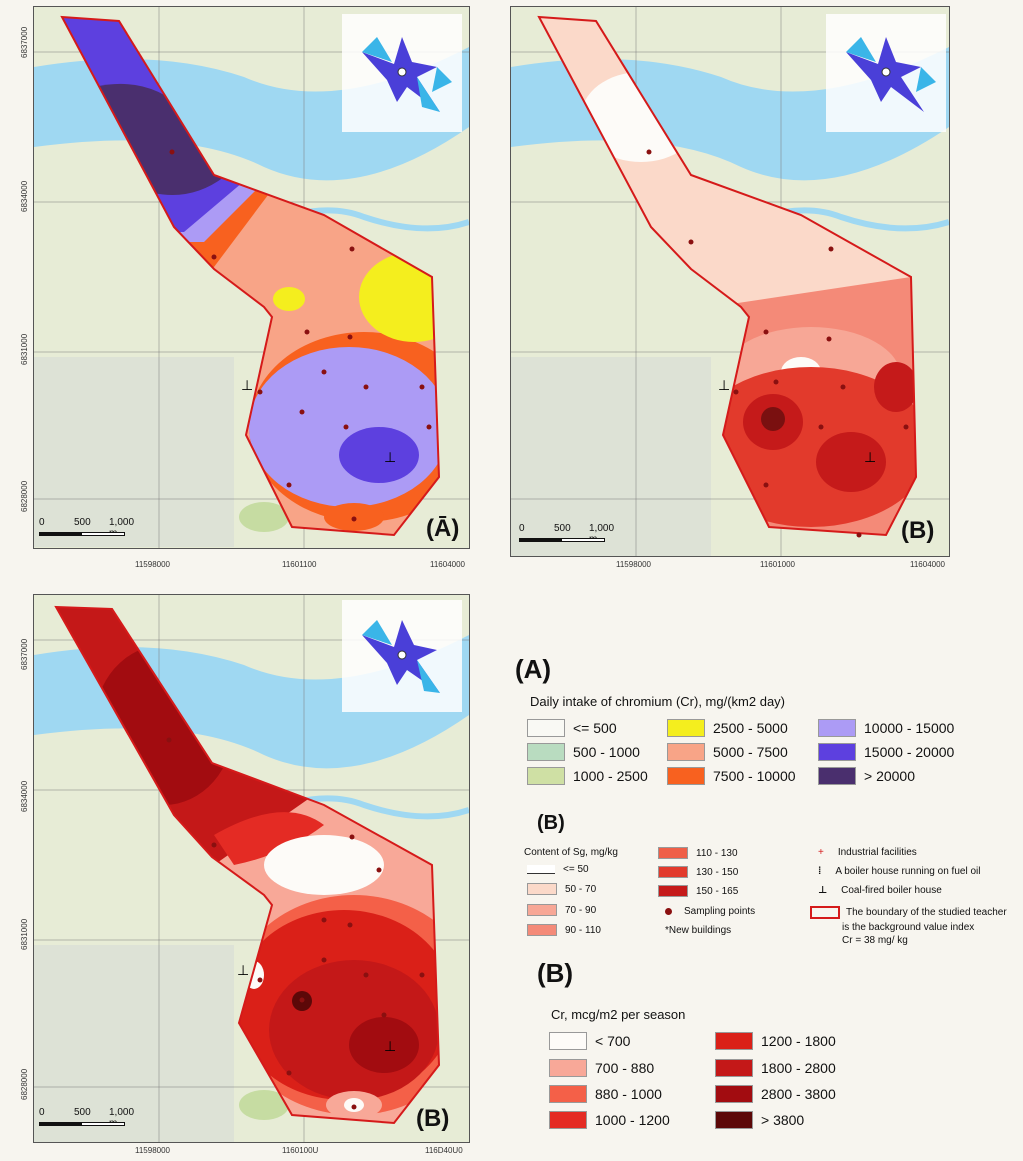  I want to click on legend-c-item: < 700, so click(589, 1041).